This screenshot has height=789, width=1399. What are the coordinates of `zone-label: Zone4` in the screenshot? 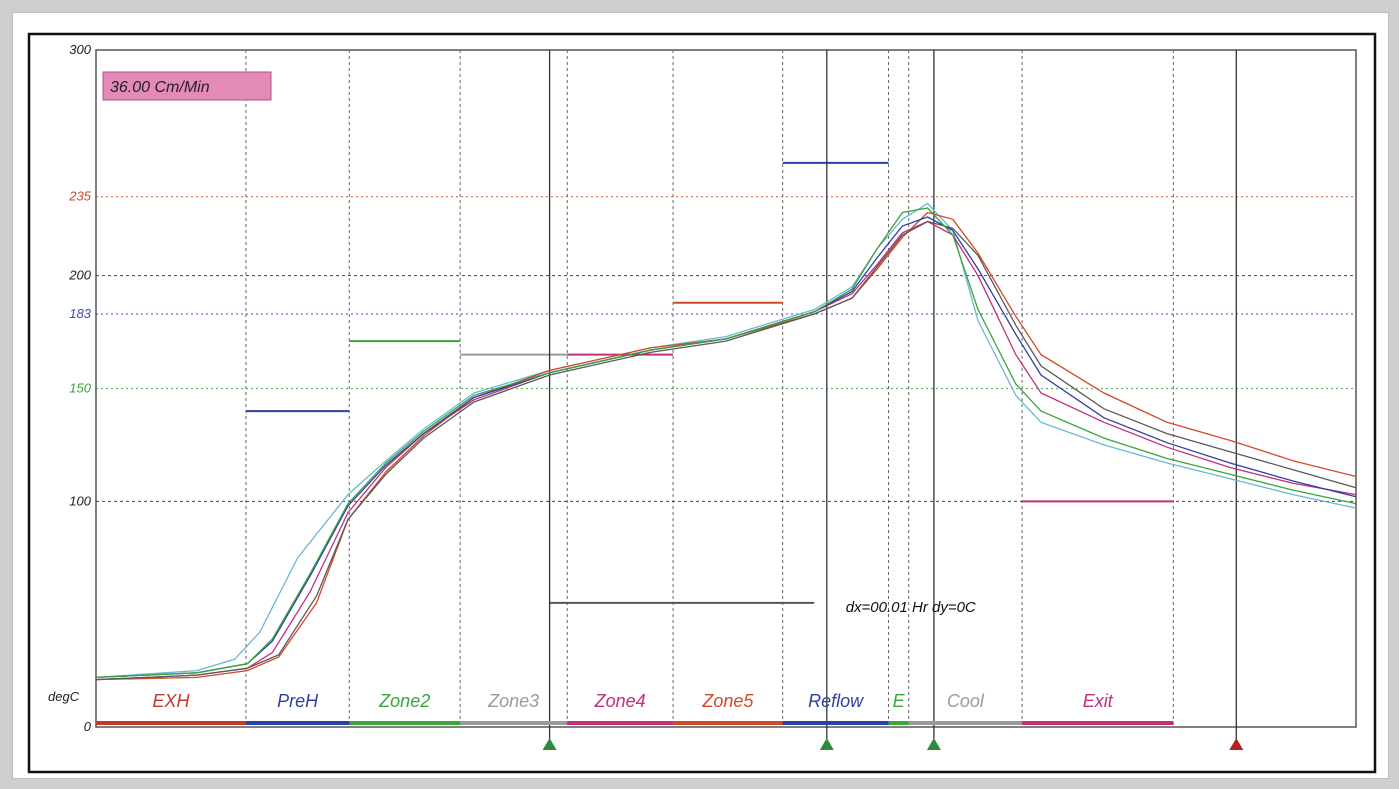 It's located at (620, 701).